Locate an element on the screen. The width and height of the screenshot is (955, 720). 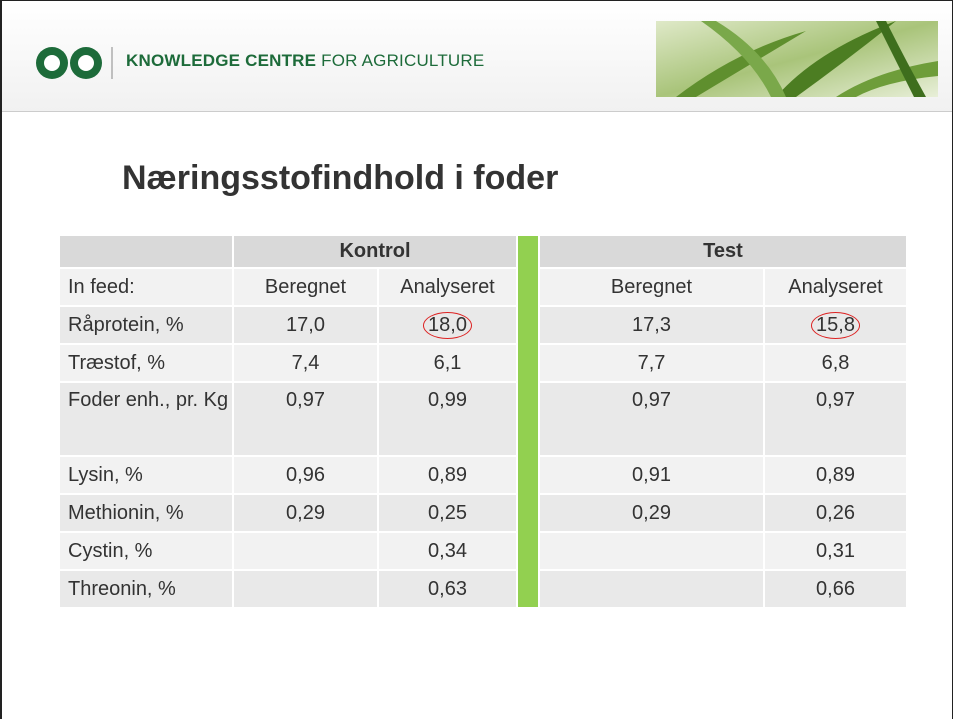
table-cell: 0,31 is located at coordinates (835, 551).